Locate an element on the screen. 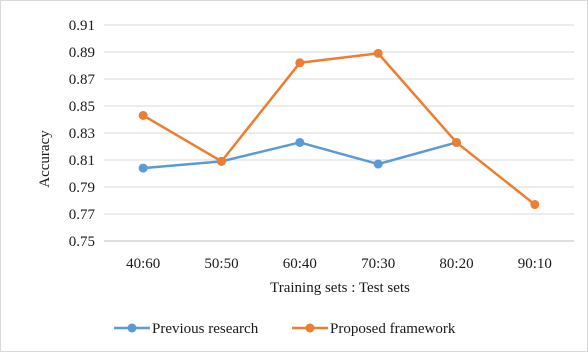  legend-label: Proposed framework is located at coordinates (393, 329).